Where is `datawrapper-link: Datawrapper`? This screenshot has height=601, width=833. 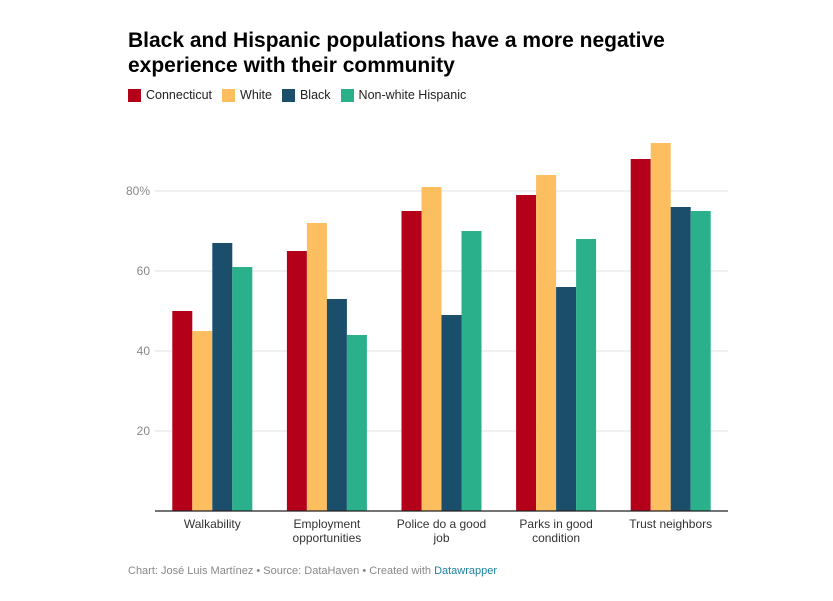 datawrapper-link: Datawrapper is located at coordinates (466, 571).